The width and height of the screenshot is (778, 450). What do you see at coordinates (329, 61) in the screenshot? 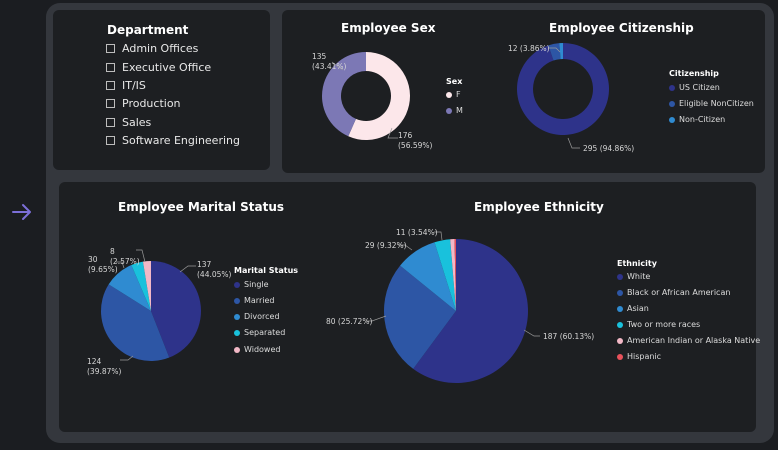
I see `sex-label-m: 135 (43.41%)` at bounding box center [329, 61].